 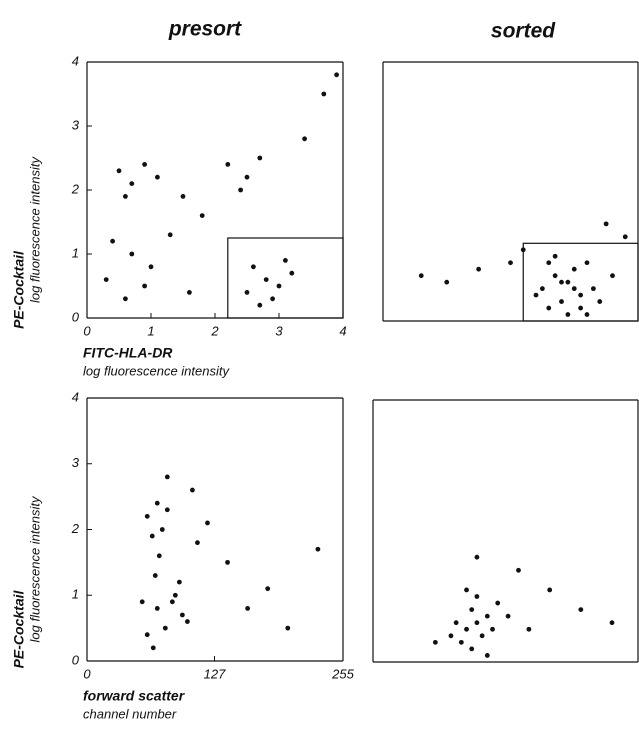 What do you see at coordinates (75, 528) in the screenshot?
I see `y-tick-label: 2` at bounding box center [75, 528].